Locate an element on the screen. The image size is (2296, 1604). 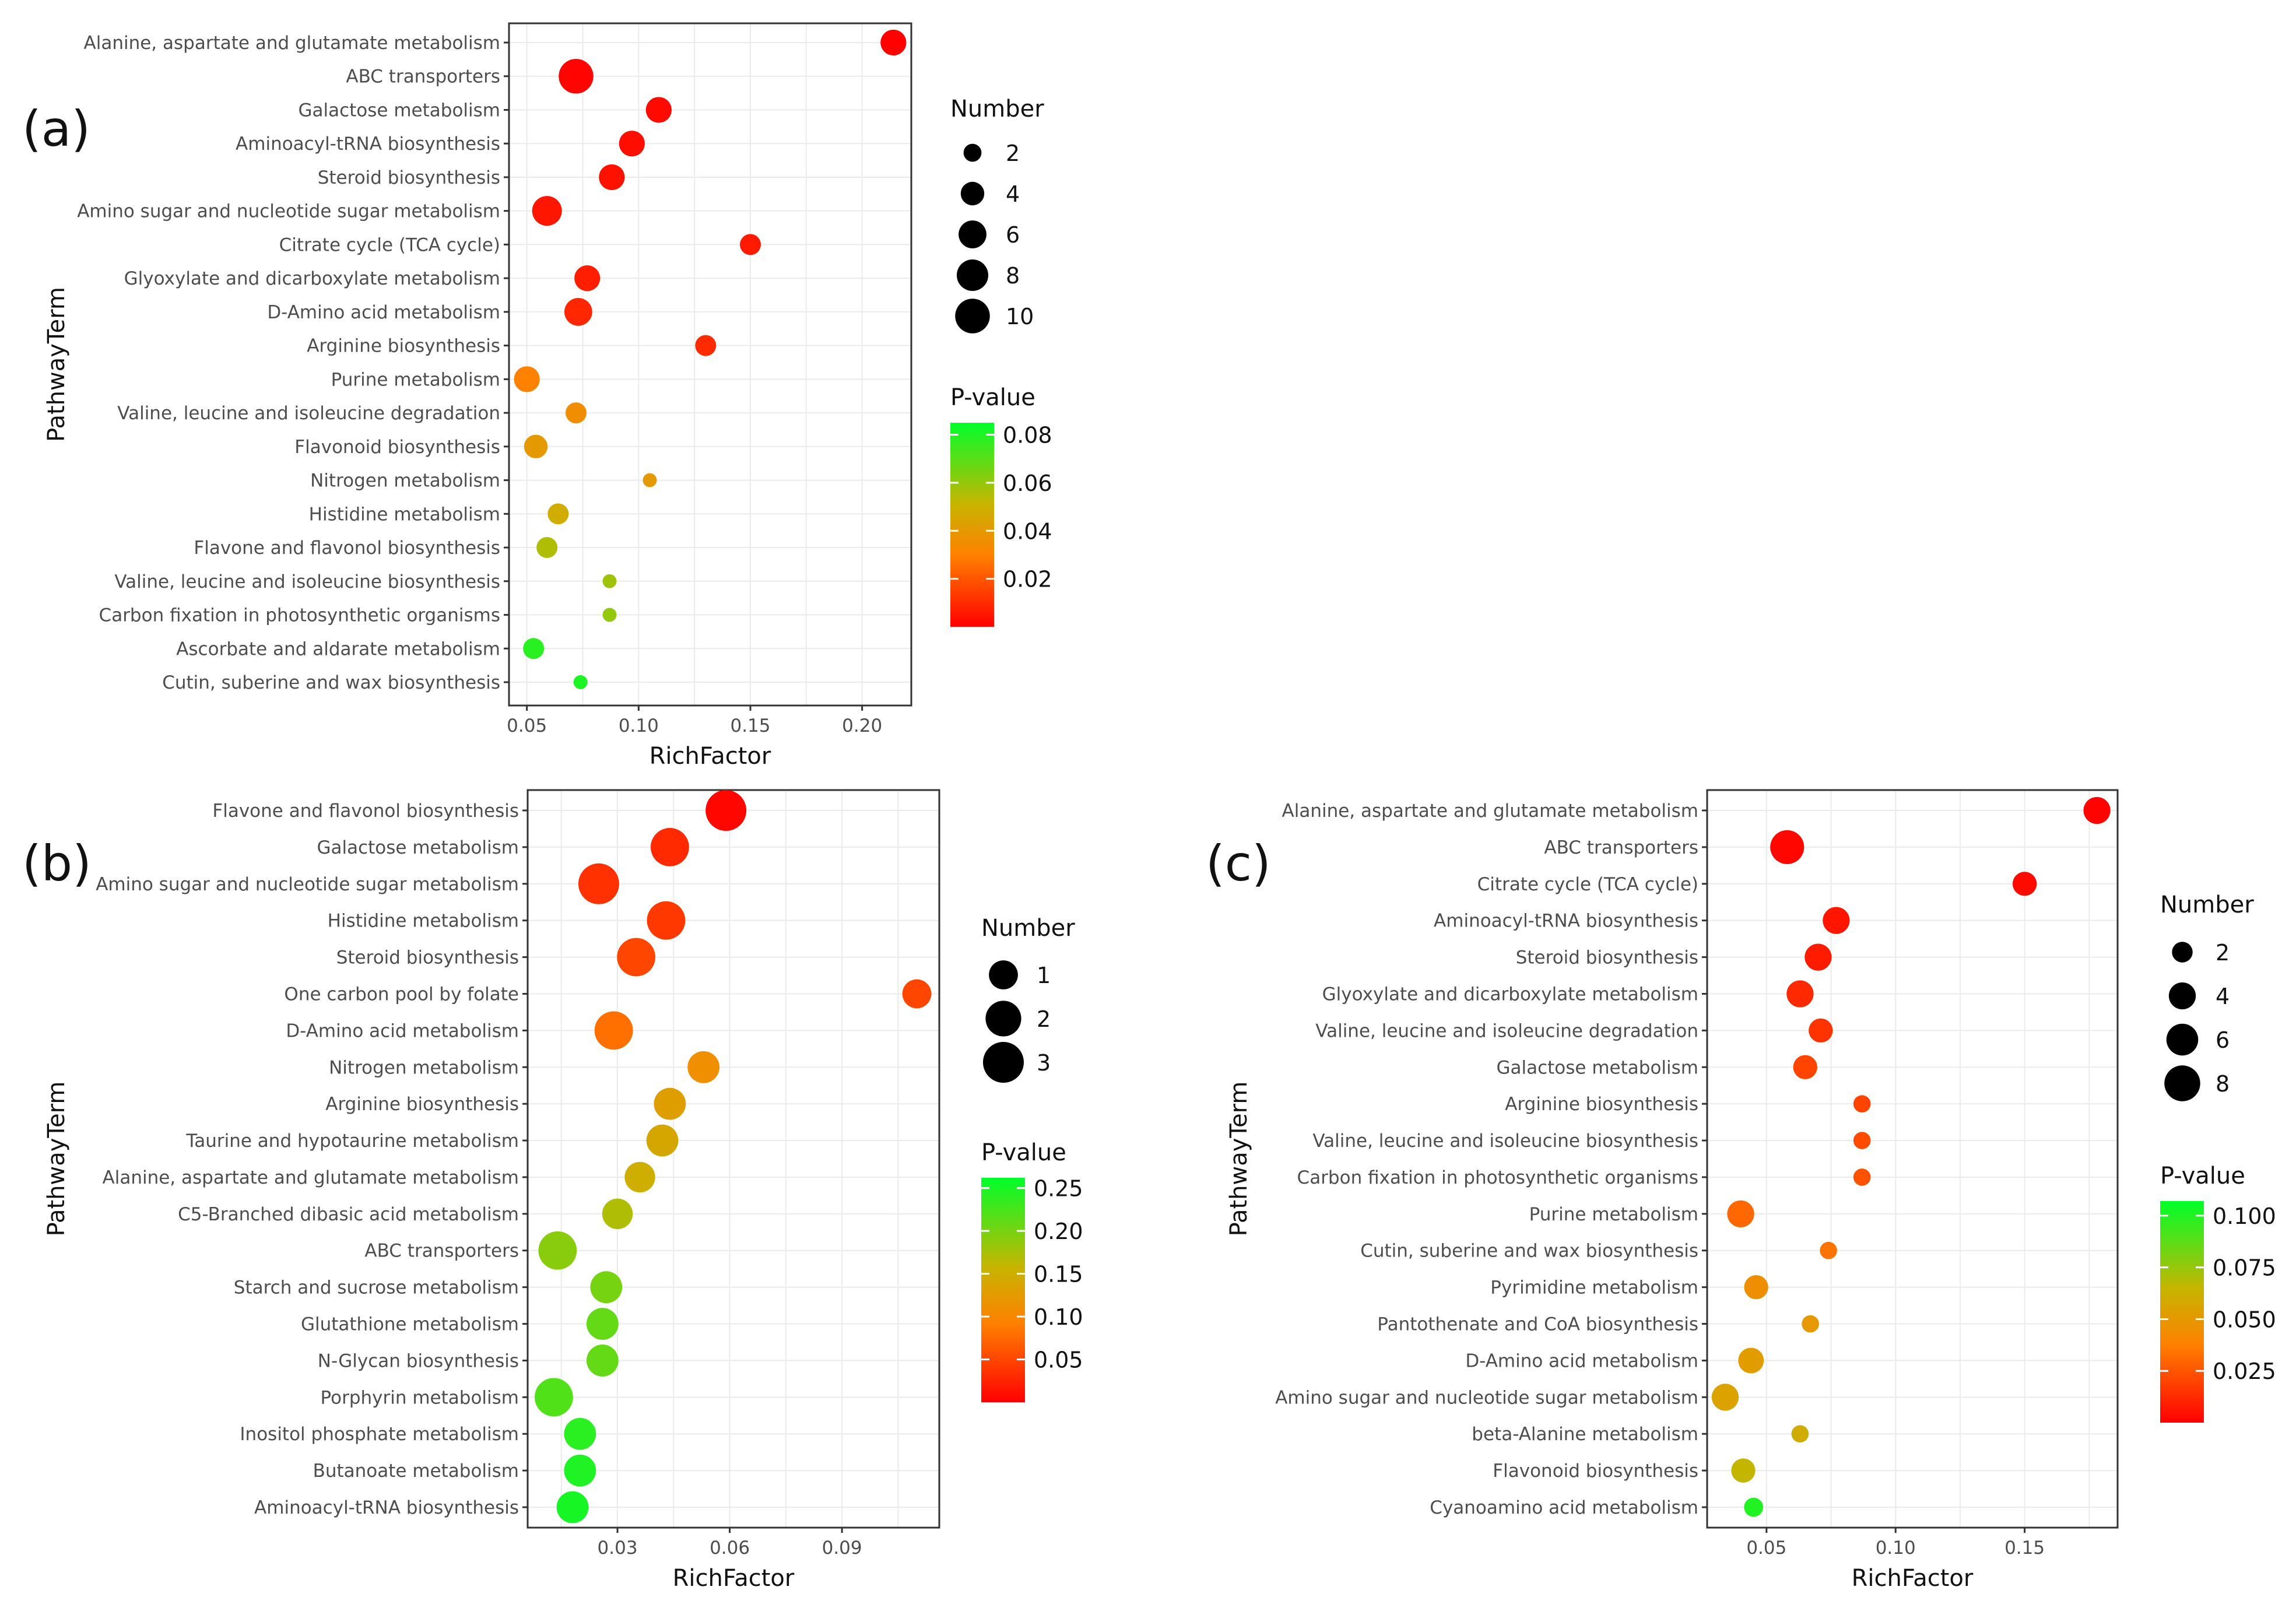
x-tick-label: 0.20 is located at coordinates (862, 725).